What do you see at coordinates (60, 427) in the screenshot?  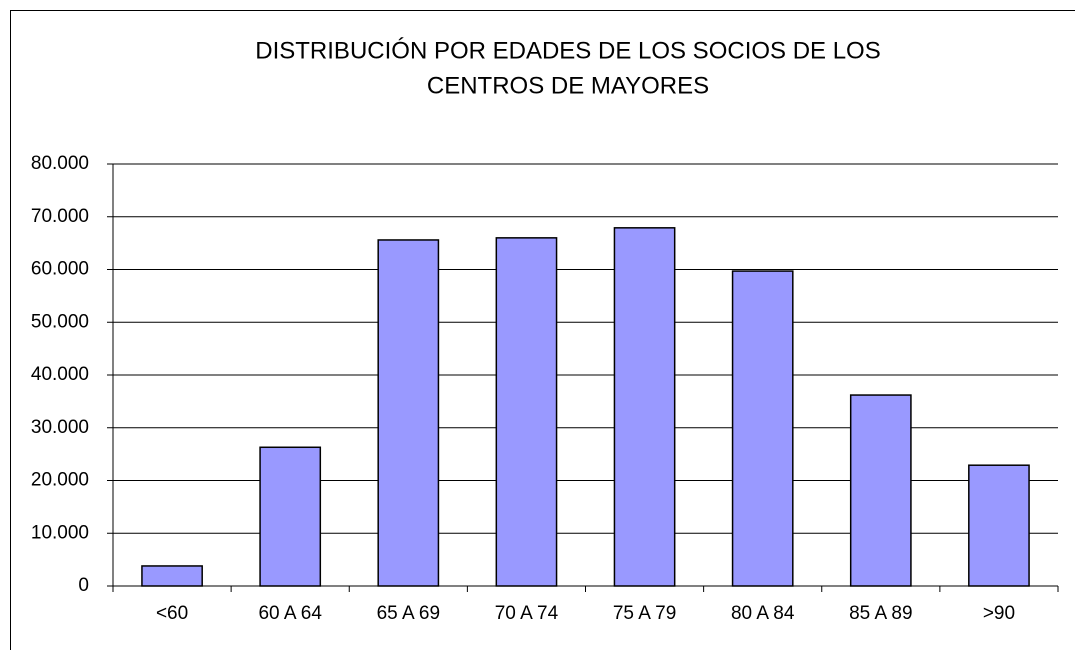 I see `y-tick-label: 30.000` at bounding box center [60, 427].